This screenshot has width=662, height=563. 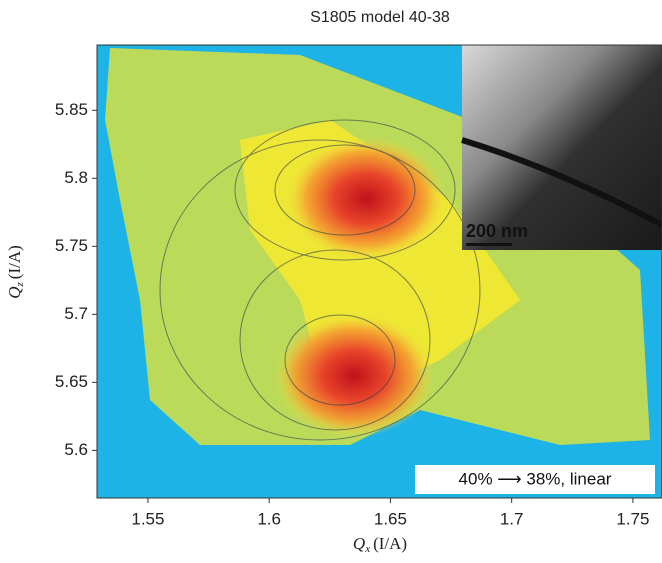 What do you see at coordinates (14, 292) in the screenshot?
I see `y-label-symbol: Q` at bounding box center [14, 292].